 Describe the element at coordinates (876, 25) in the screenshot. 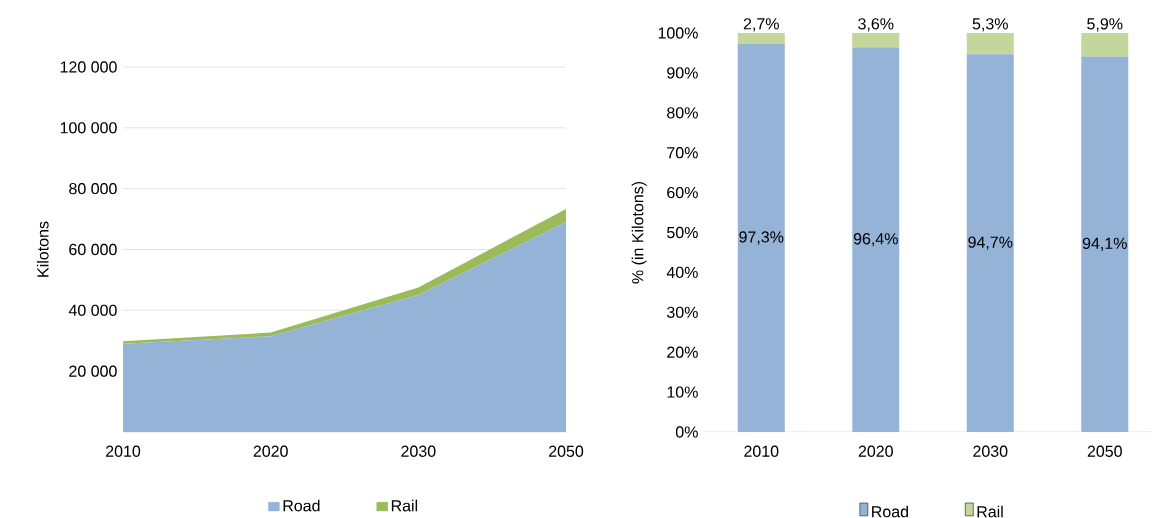

I see `data-label: 3,6%` at that location.